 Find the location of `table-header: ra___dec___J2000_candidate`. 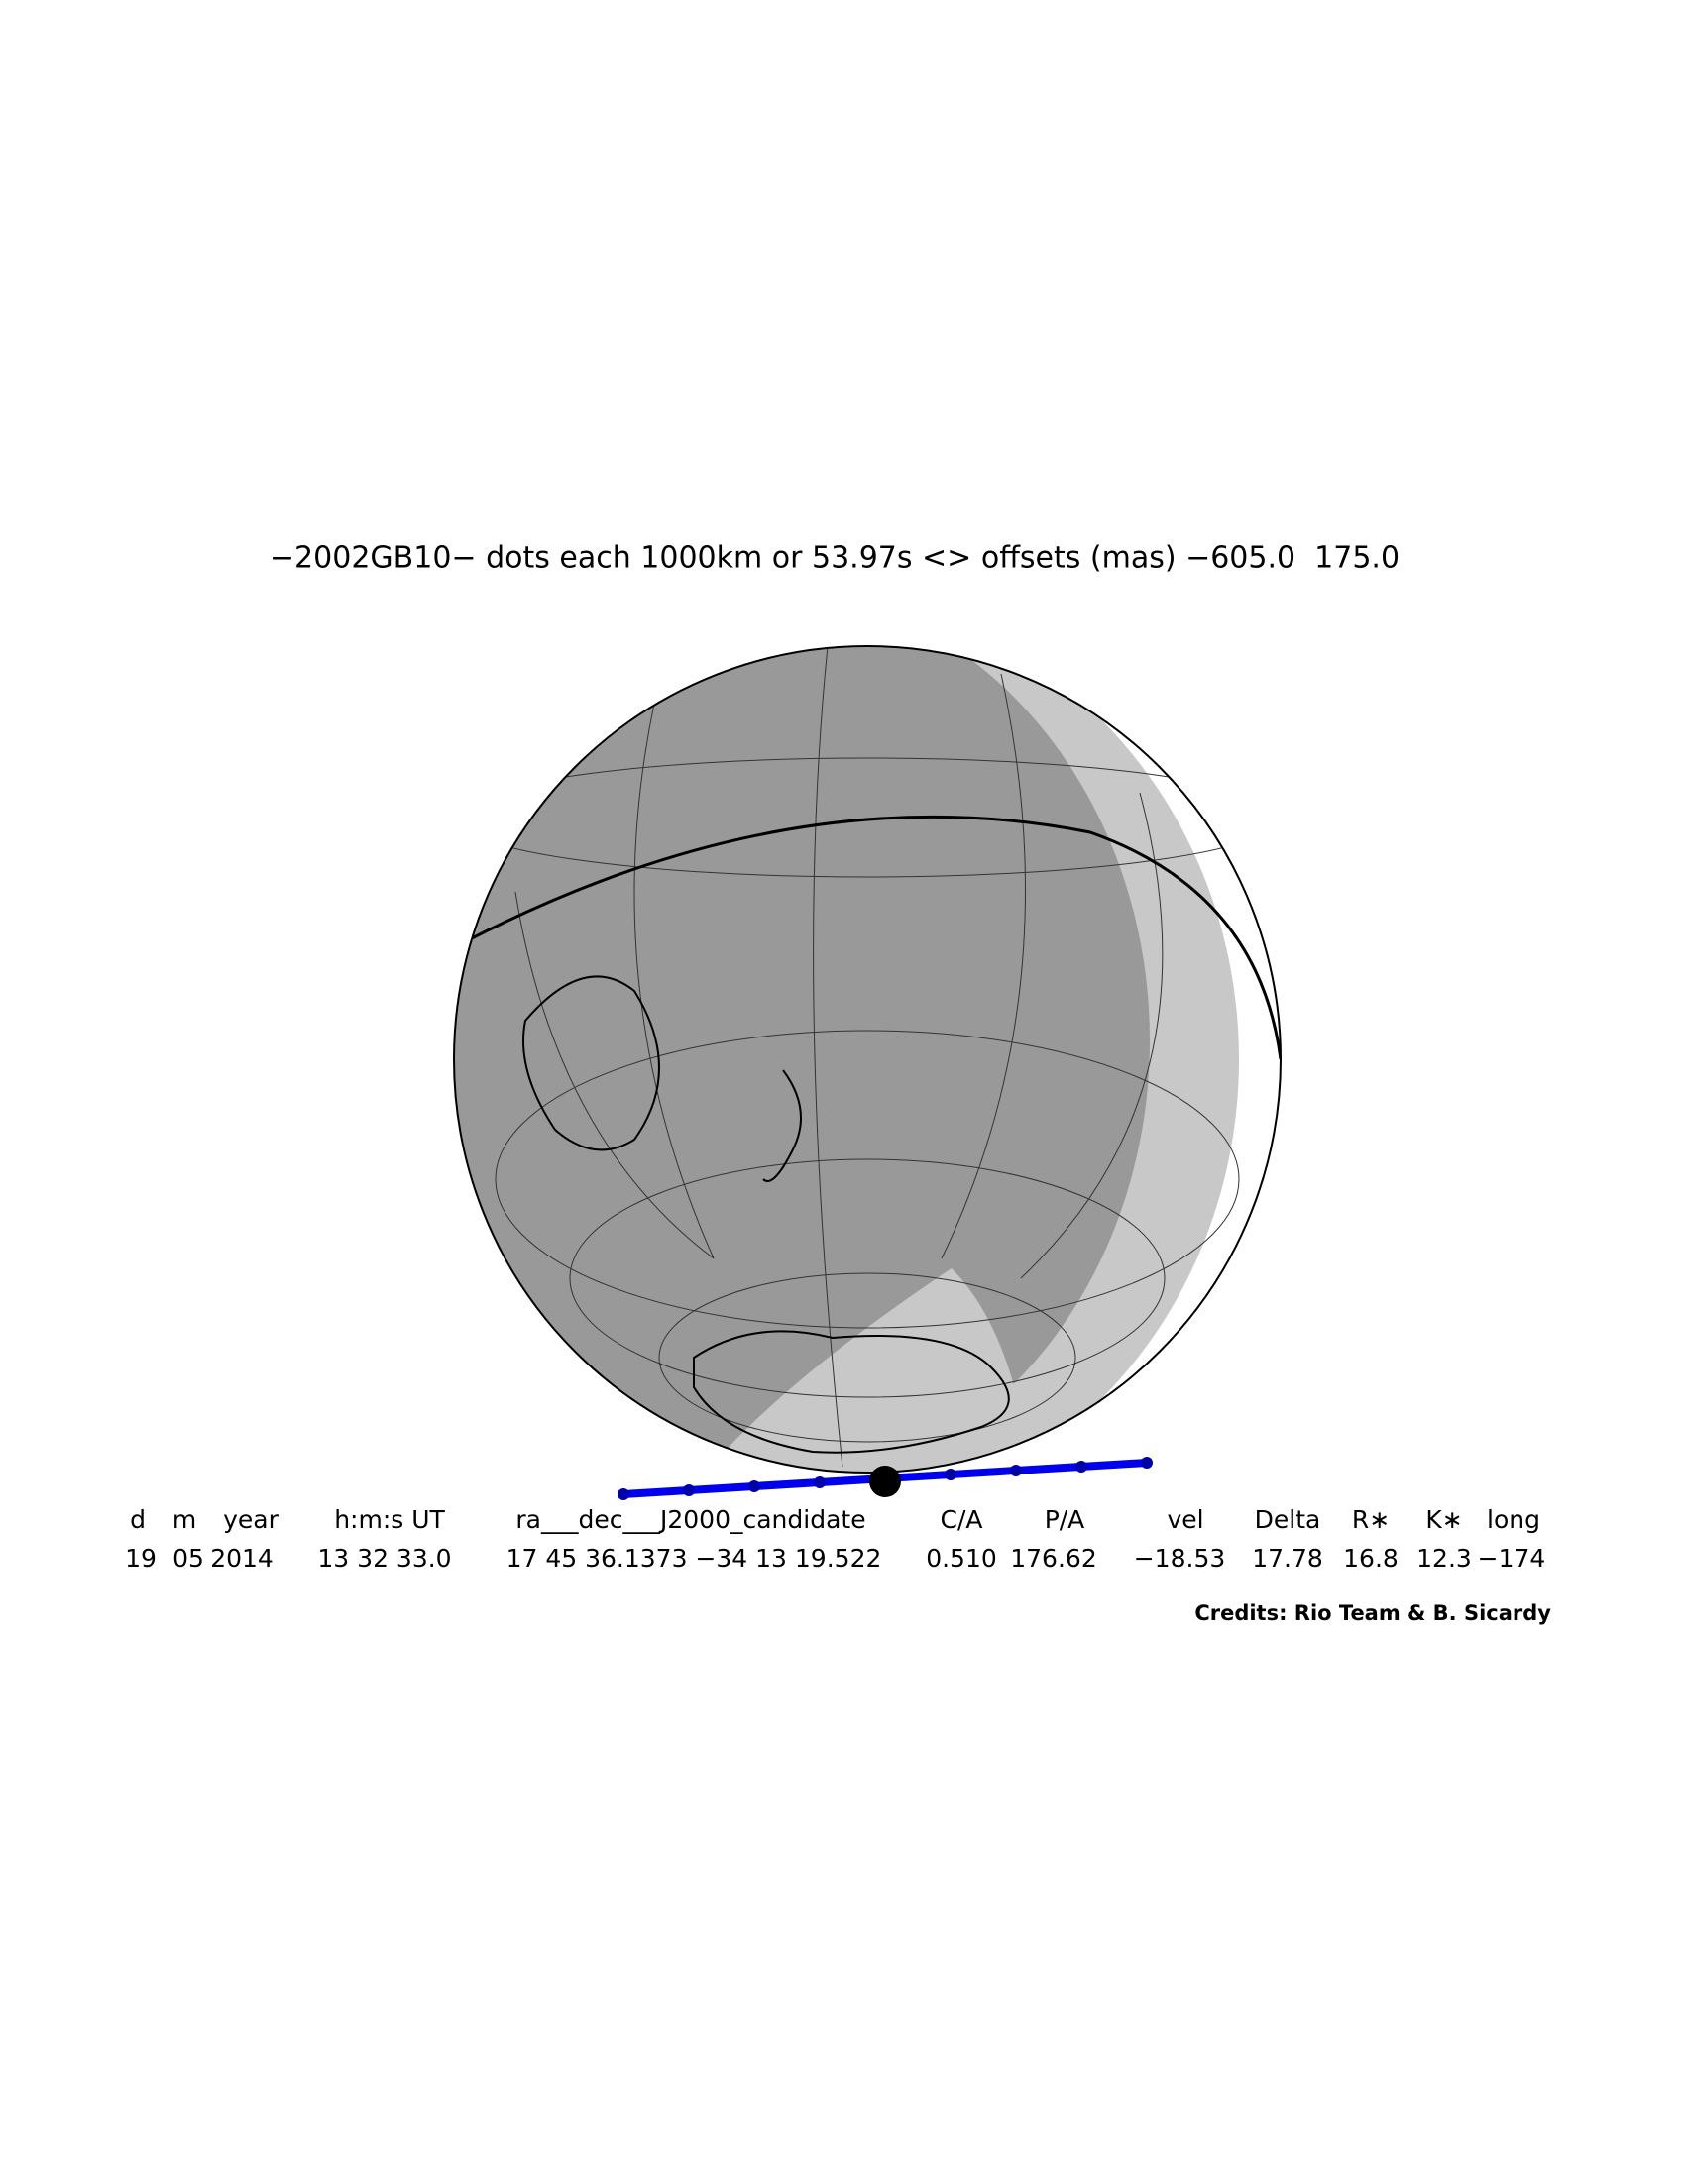

table-header: ra___dec___J2000_candidate is located at coordinates (690, 1519).